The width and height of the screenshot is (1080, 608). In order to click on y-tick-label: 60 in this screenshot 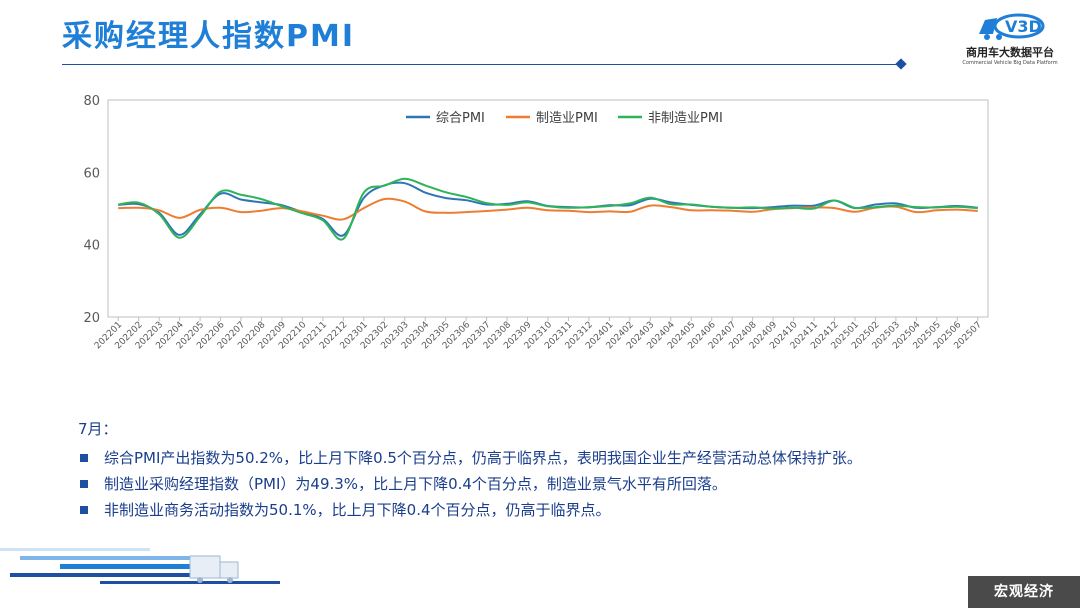, I will do `click(91, 173)`.